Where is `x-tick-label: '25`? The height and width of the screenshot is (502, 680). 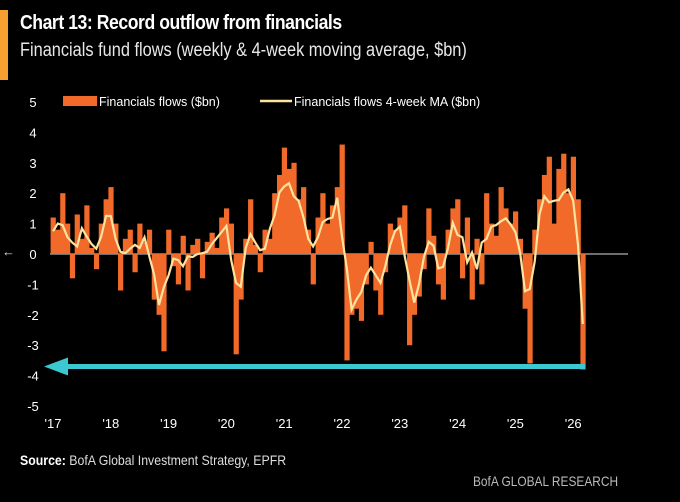 x-tick-label: '25 is located at coordinates (515, 423).